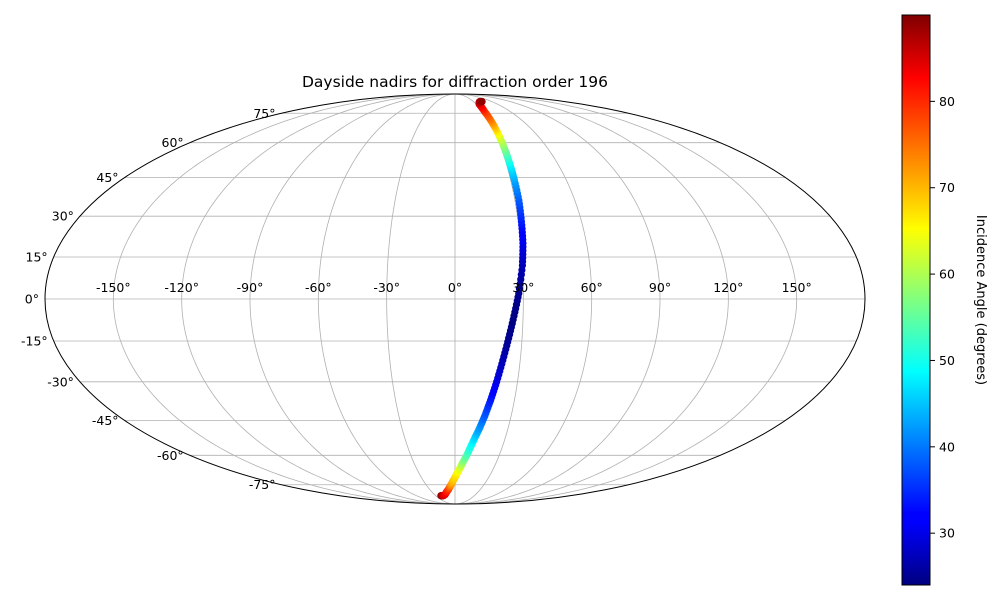  What do you see at coordinates (105, 420) in the screenshot?
I see `latitude-tick-label: -45°` at bounding box center [105, 420].